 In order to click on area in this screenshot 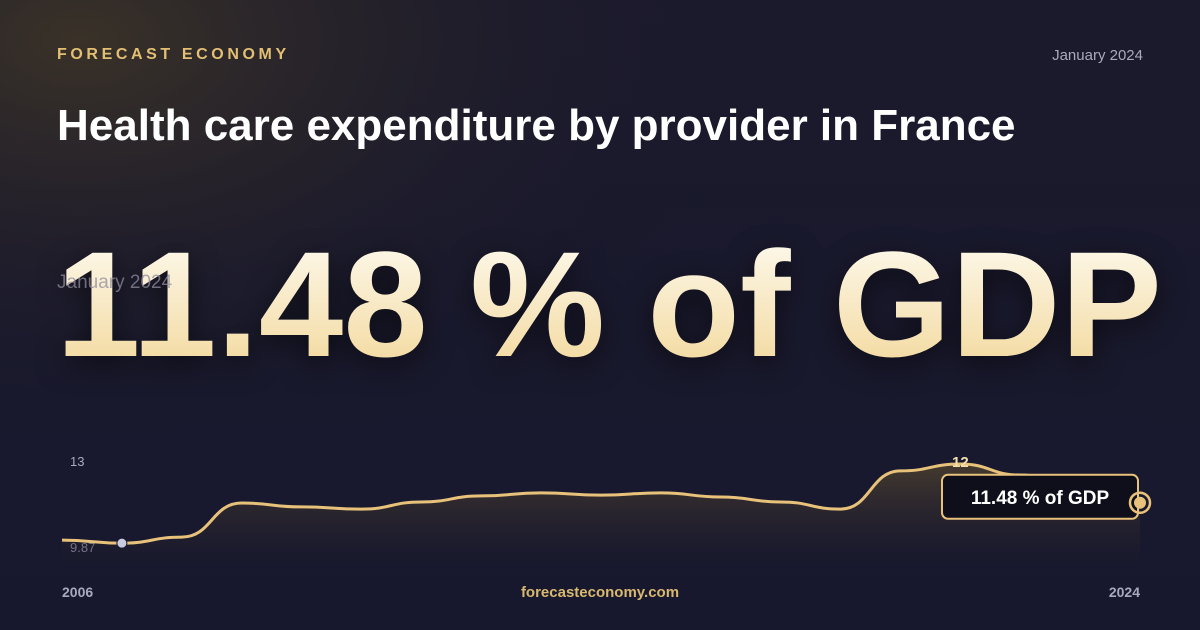, I will do `click(601, 514)`.